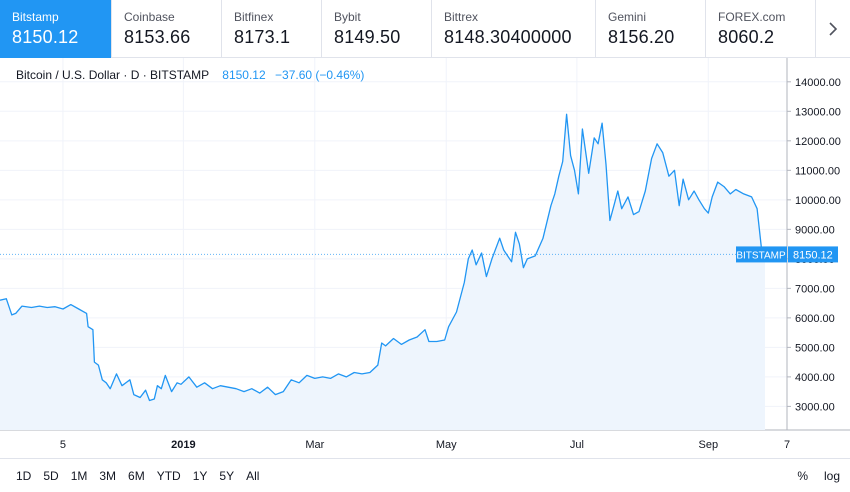 Image resolution: width=850 pixels, height=492 pixels. What do you see at coordinates (815, 319) in the screenshot?
I see `y-tick-label: 6000.00` at bounding box center [815, 319].